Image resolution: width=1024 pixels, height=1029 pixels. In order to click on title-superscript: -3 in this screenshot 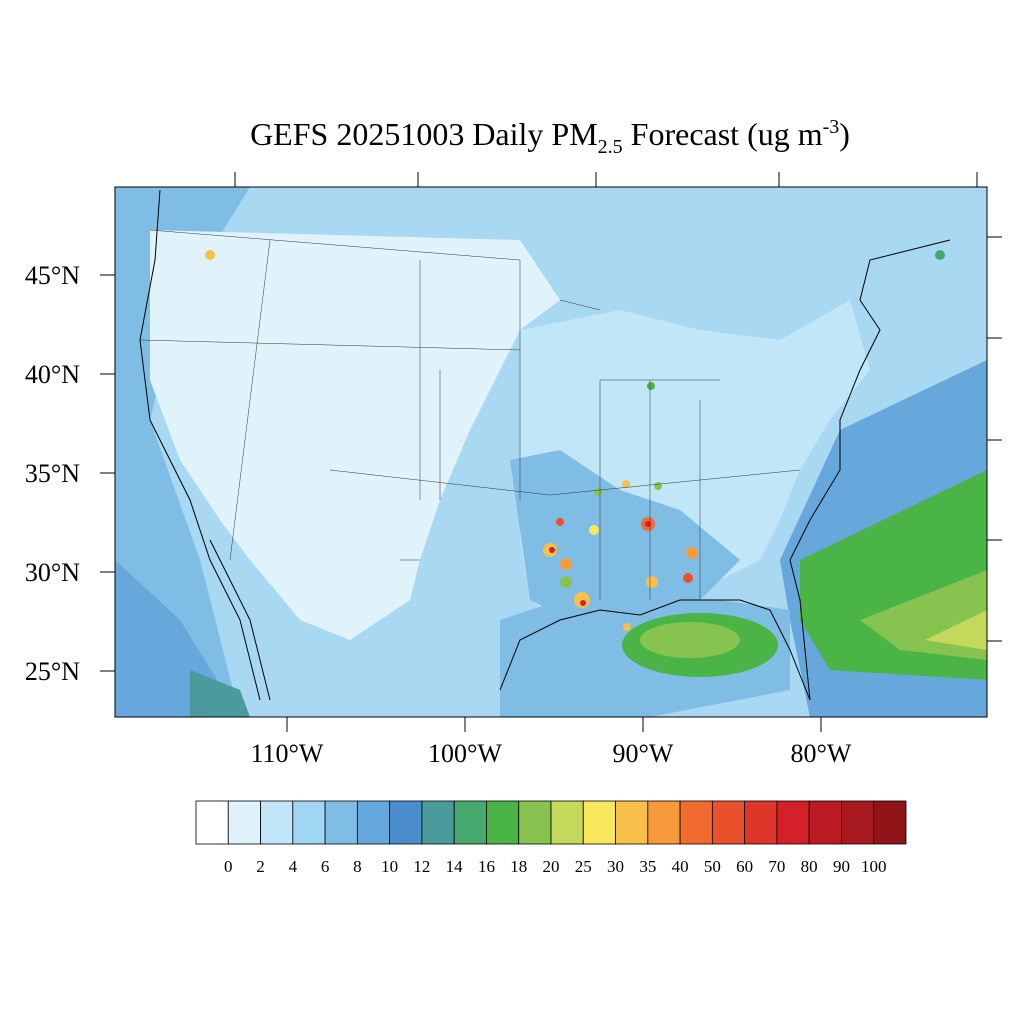, I will do `click(831, 127)`.